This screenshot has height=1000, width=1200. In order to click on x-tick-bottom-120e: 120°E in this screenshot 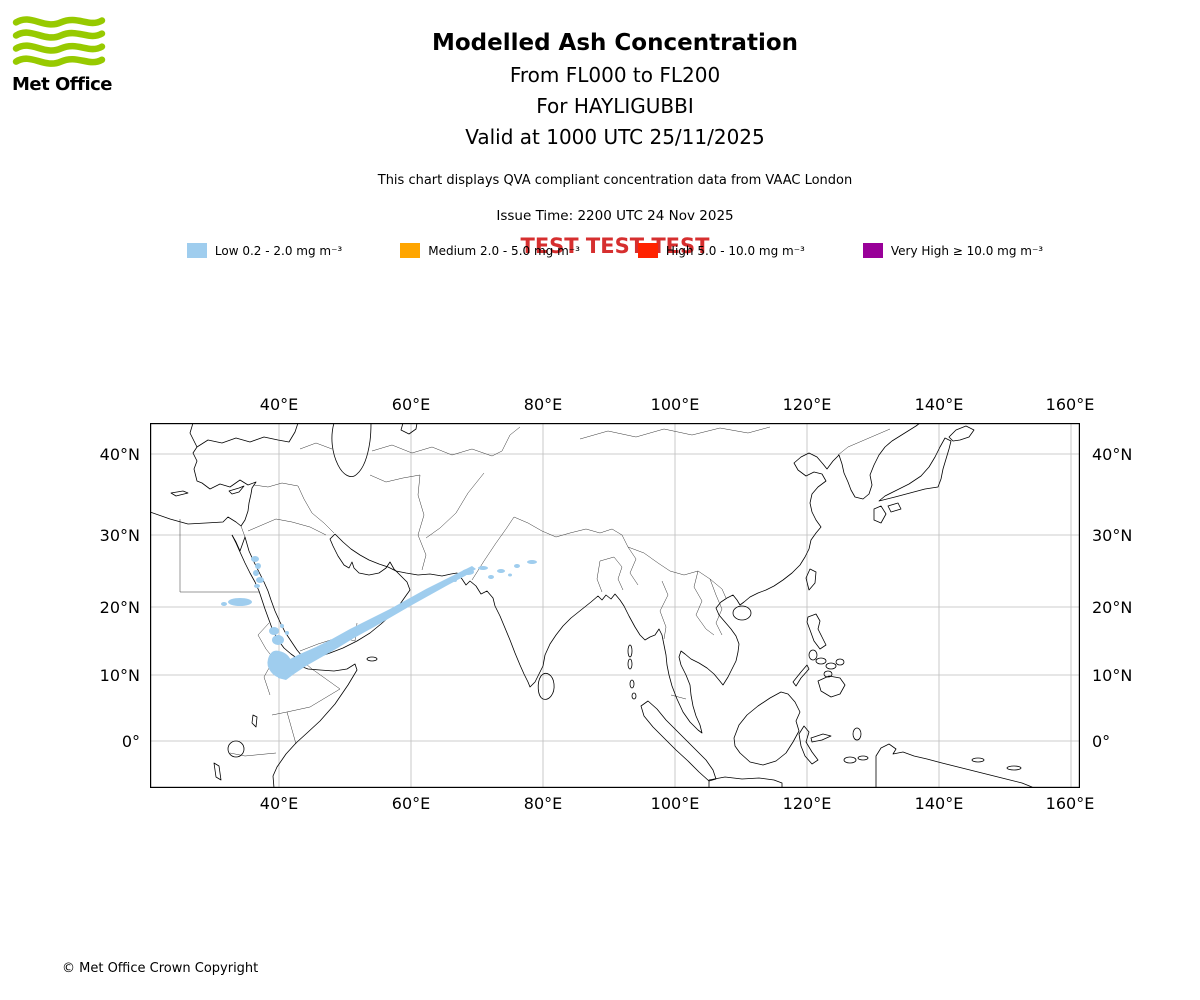, I will do `click(807, 803)`.